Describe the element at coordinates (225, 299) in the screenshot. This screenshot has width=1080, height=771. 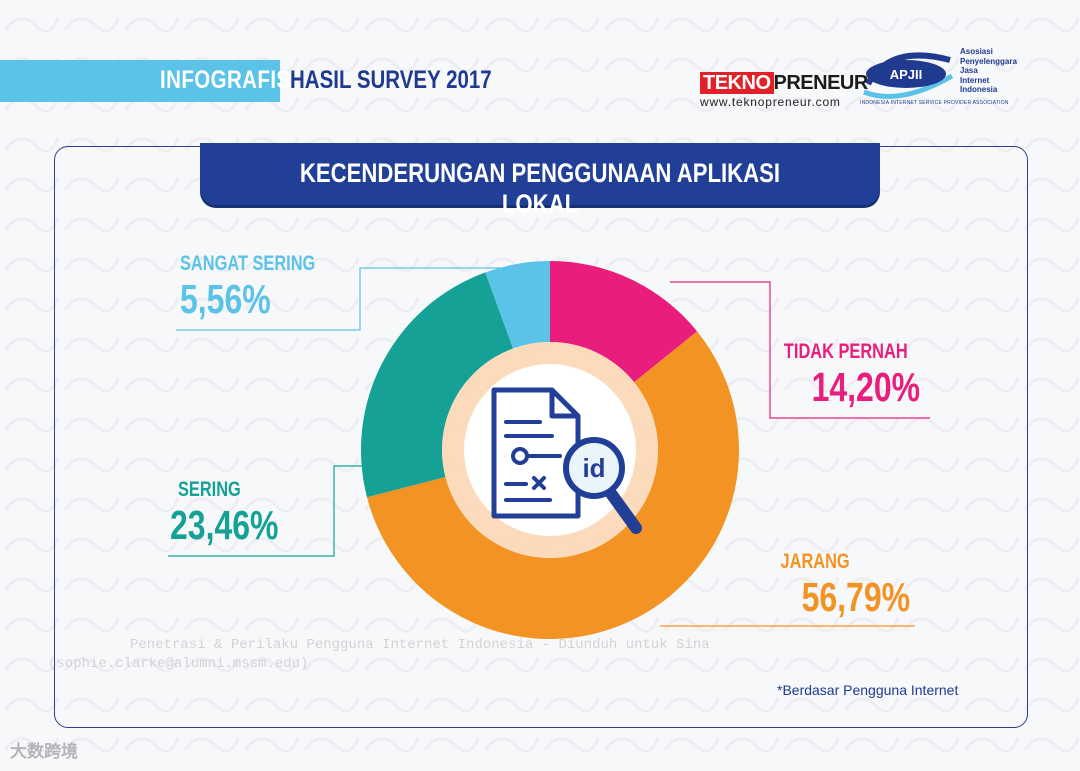
I see `slice-value-sangat-sering: 5,56%` at that location.